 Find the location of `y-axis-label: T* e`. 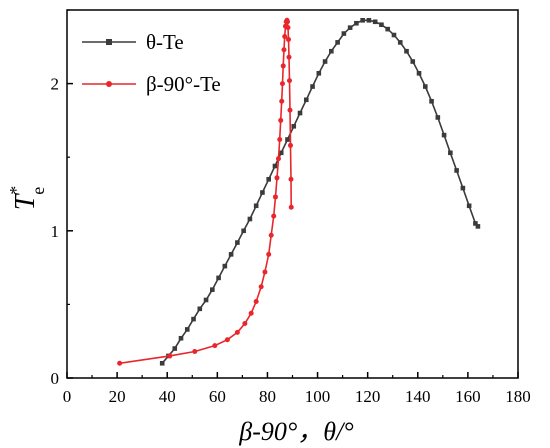

y-axis-label: T* e is located at coordinates (27, 198).